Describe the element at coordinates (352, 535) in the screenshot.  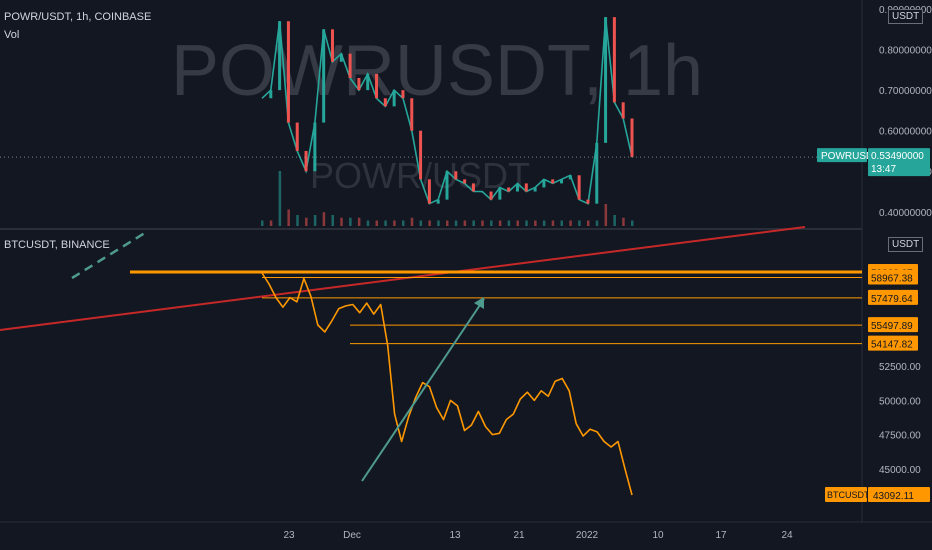
I see `time-axis-tick-label: Dec` at that location.